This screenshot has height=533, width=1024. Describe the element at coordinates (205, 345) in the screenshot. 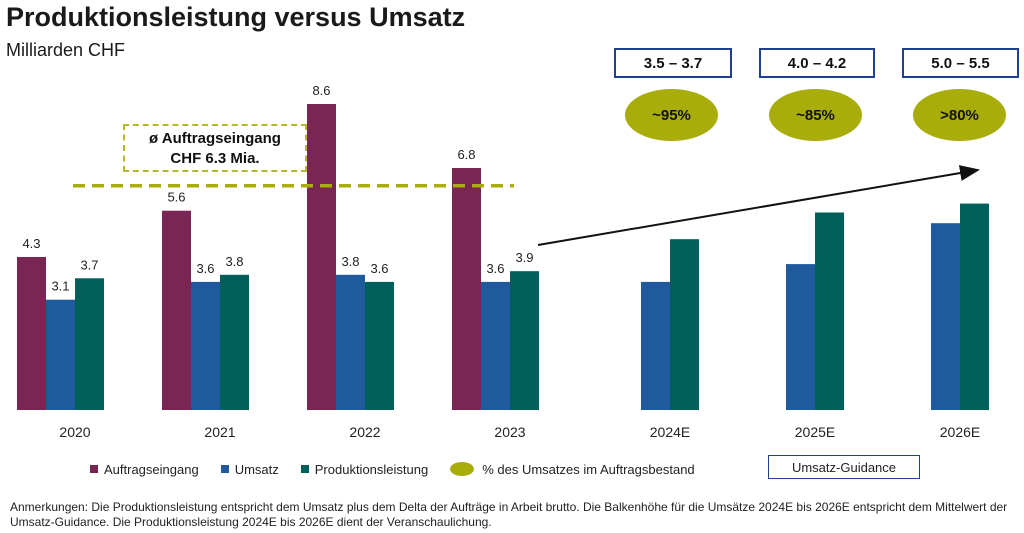

I see `bar-umsatz-2021` at that location.